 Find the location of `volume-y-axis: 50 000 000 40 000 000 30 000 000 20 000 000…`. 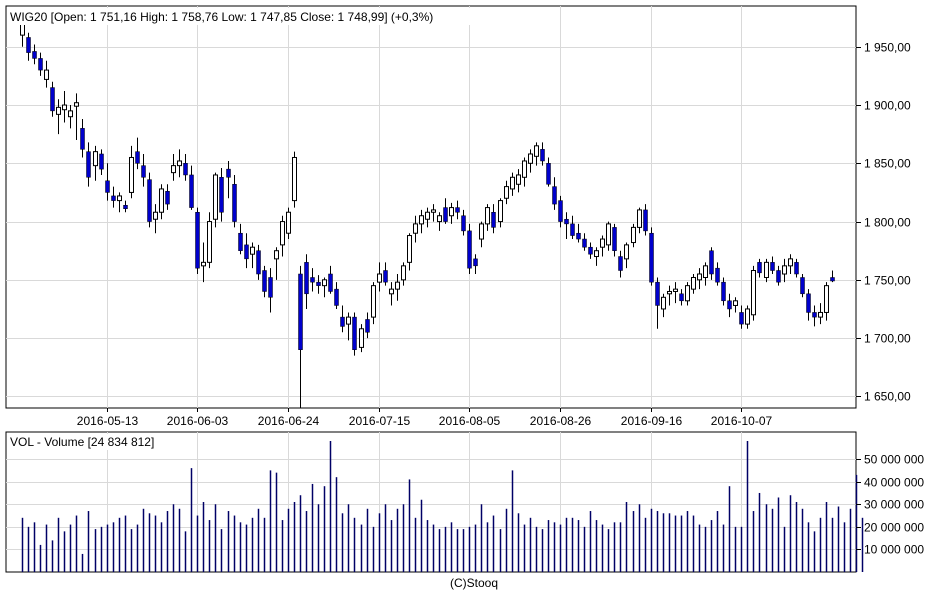

volume-y-axis: 50 000 000 40 000 000 30 000 000 20 000 000… is located at coordinates (890, 505).